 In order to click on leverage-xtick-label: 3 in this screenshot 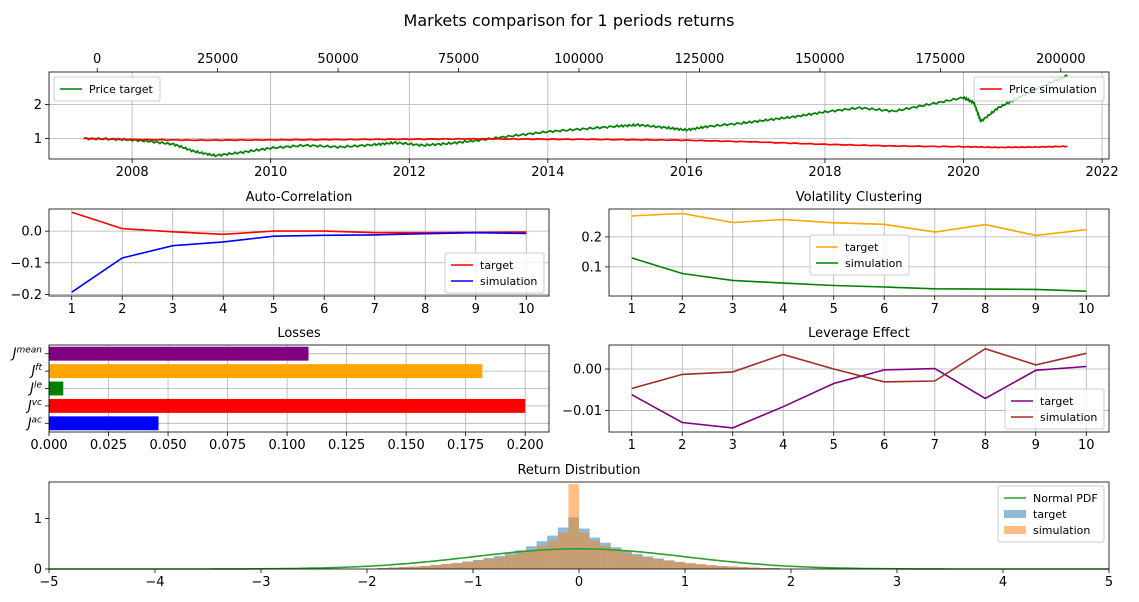, I will do `click(733, 445)`.